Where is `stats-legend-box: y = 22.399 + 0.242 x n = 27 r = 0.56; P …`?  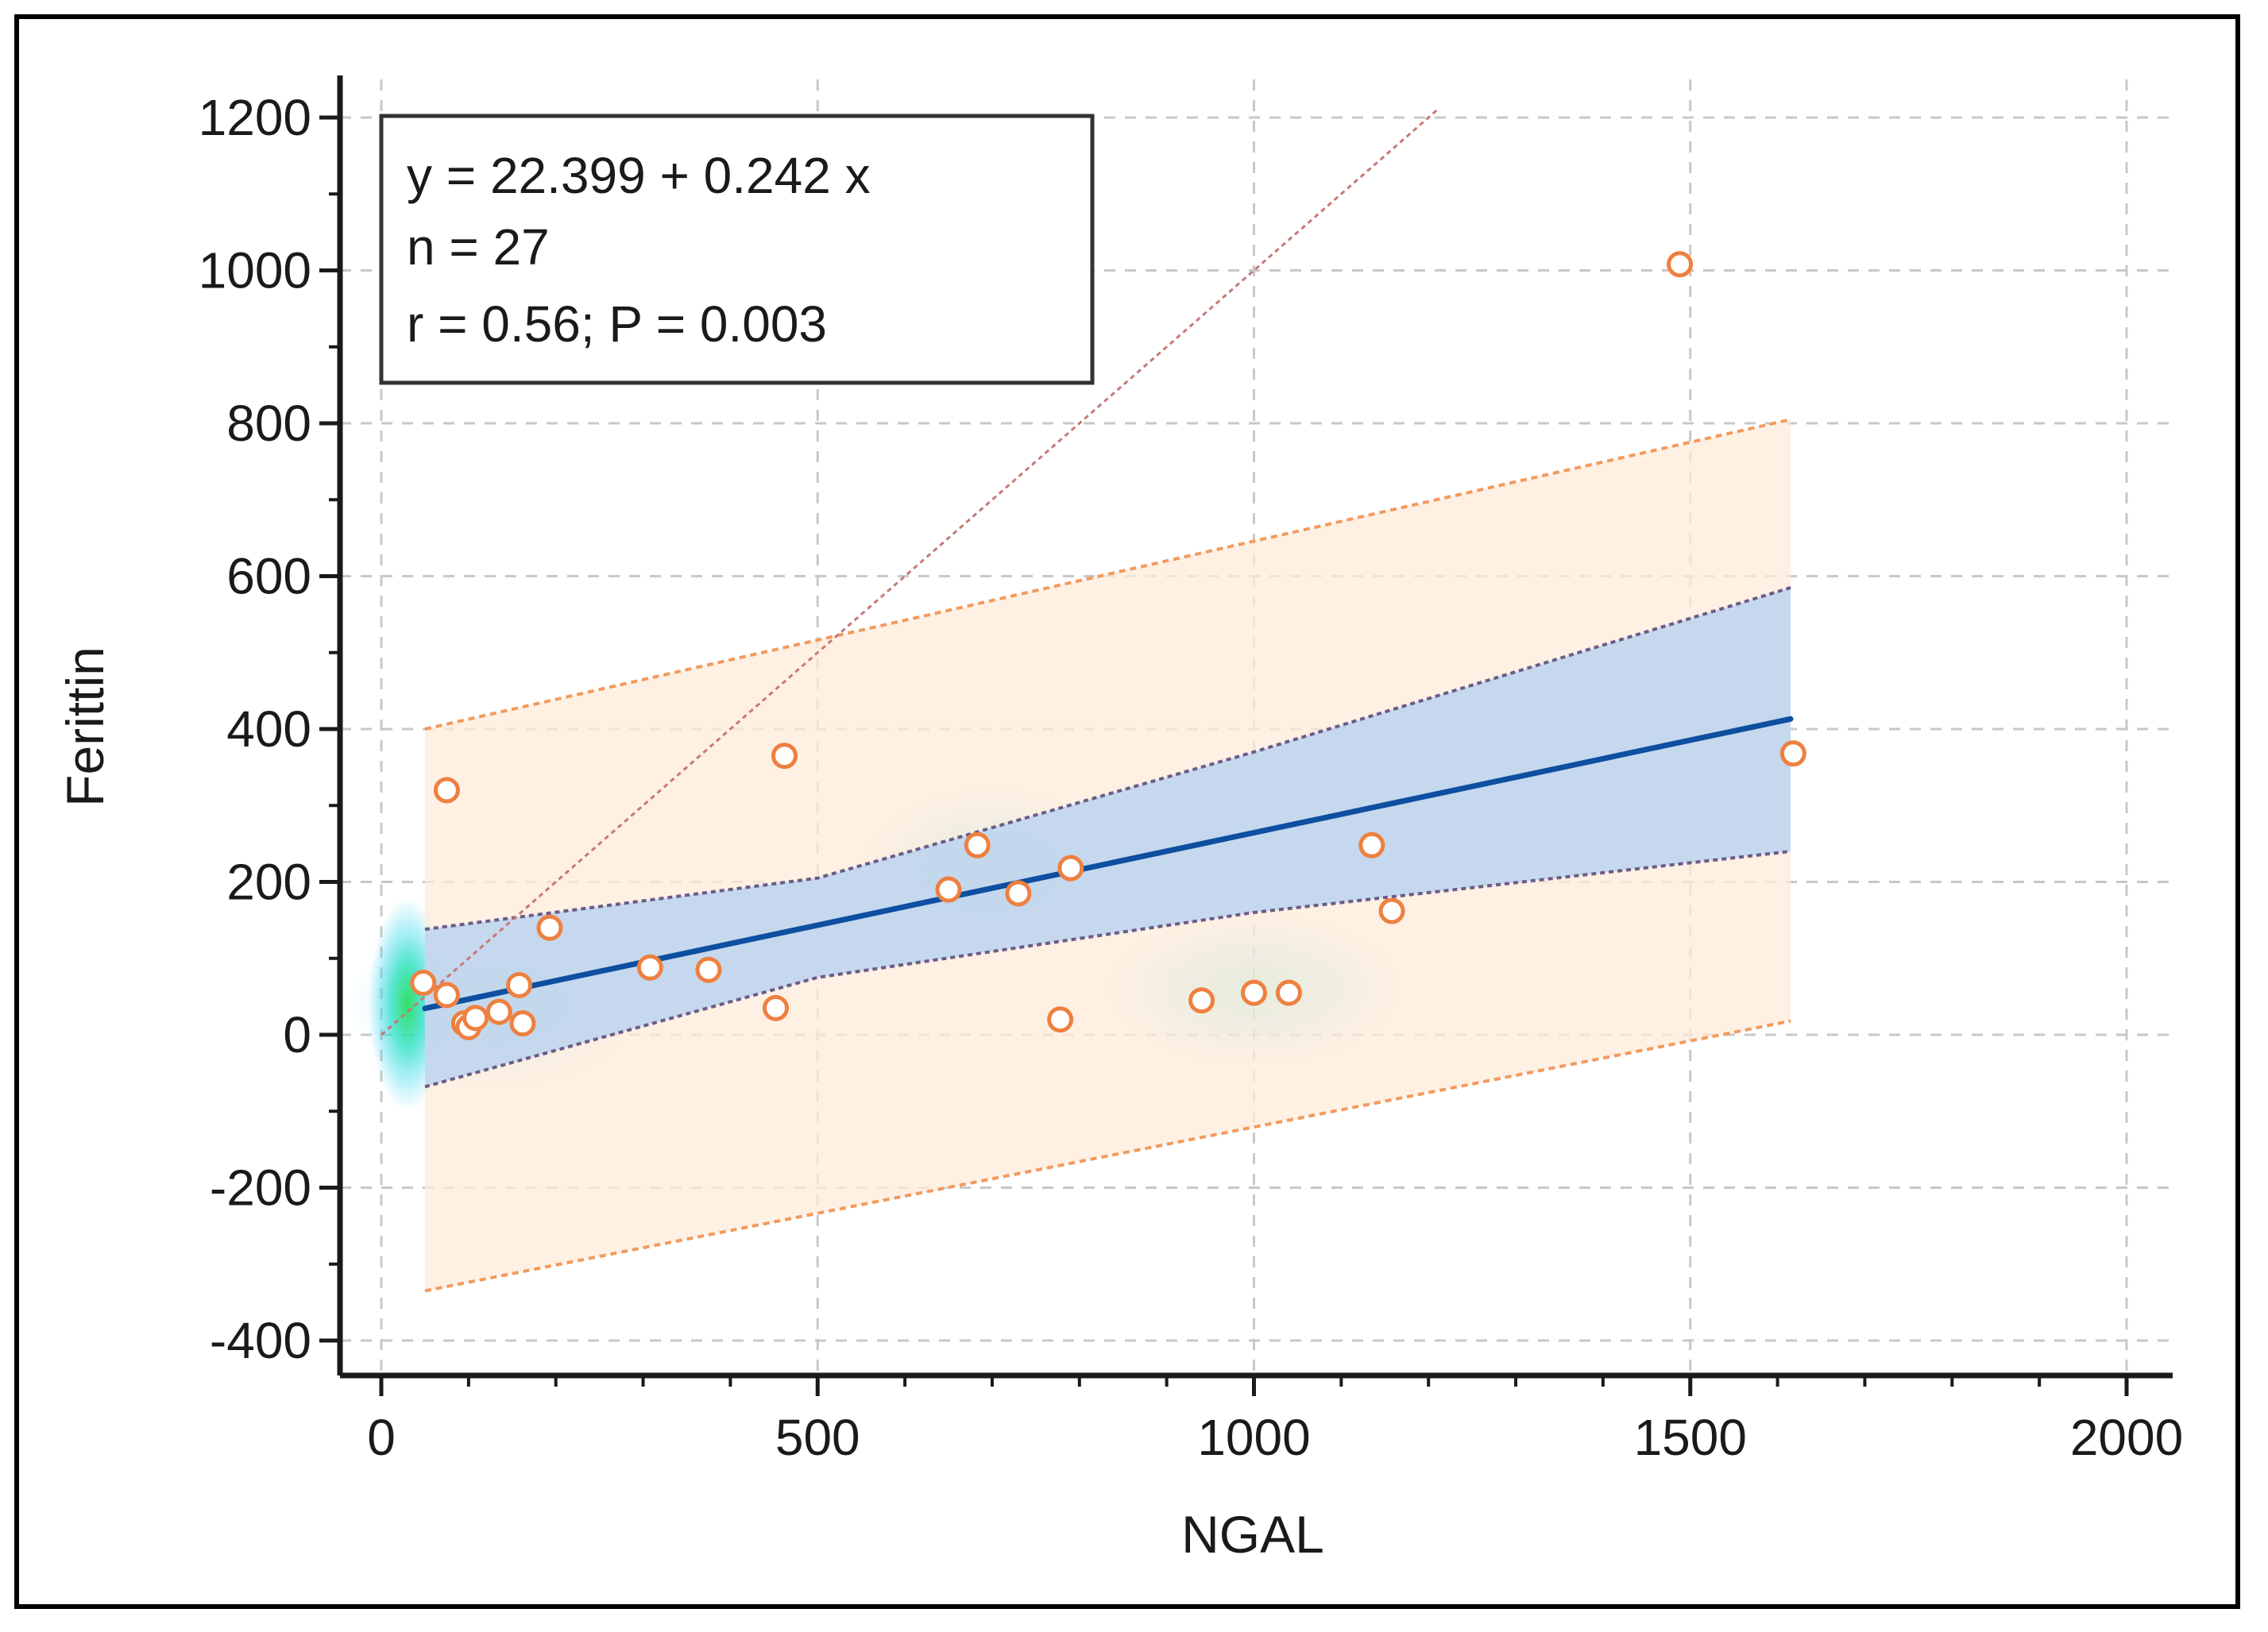 stats-legend-box: y = 22.399 + 0.242 x n = 27 r = 0.56; P … is located at coordinates (737, 249).